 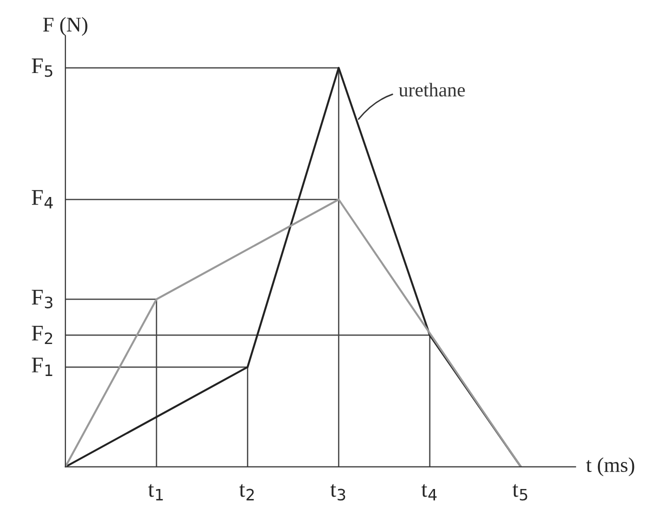 What do you see at coordinates (42, 67) in the screenshot?
I see `annotation: F$_{5}$` at bounding box center [42, 67].